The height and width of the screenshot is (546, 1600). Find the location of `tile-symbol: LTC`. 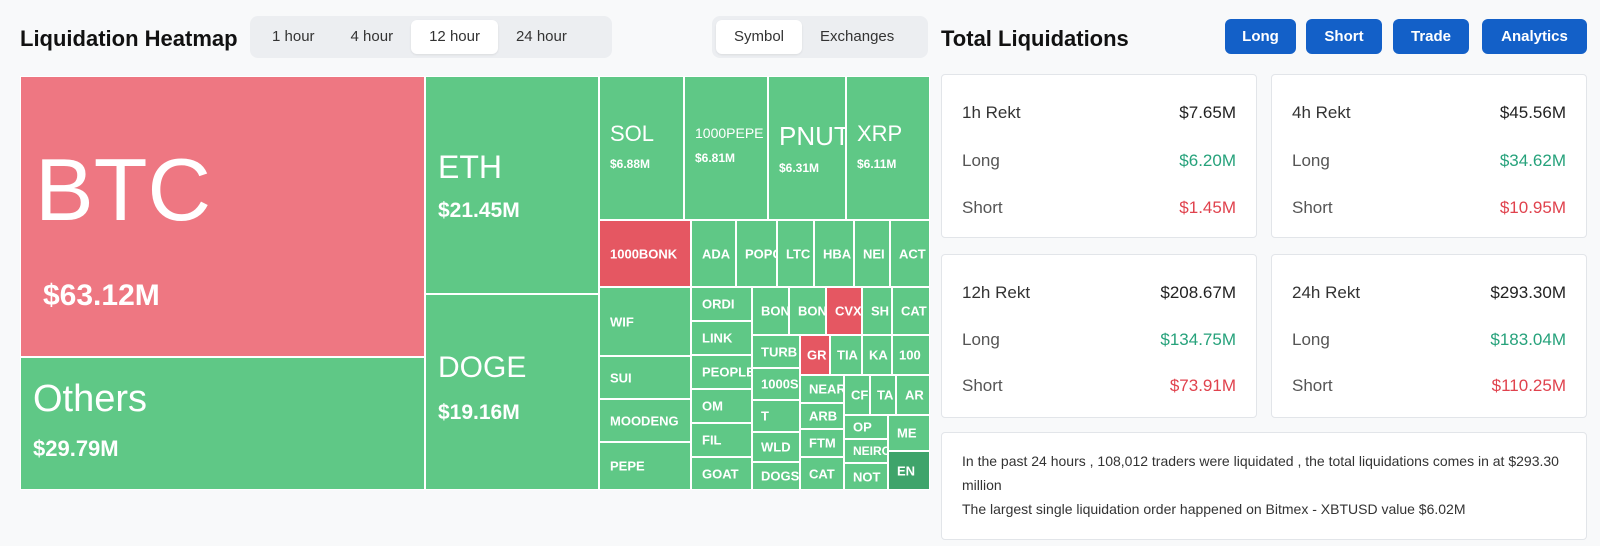

tile-symbol: LTC is located at coordinates (798, 253).